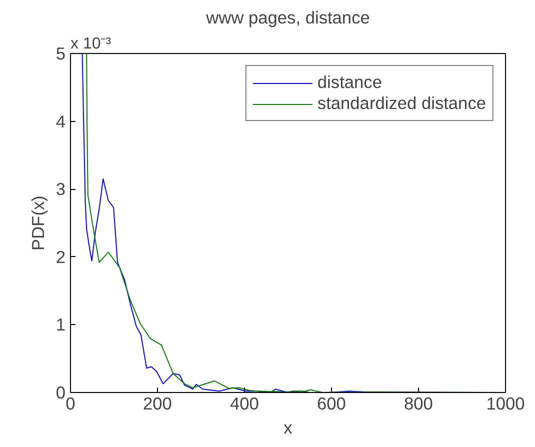 The width and height of the screenshot is (535, 447). What do you see at coordinates (61, 189) in the screenshot?
I see `y-tick-label: 3` at bounding box center [61, 189].